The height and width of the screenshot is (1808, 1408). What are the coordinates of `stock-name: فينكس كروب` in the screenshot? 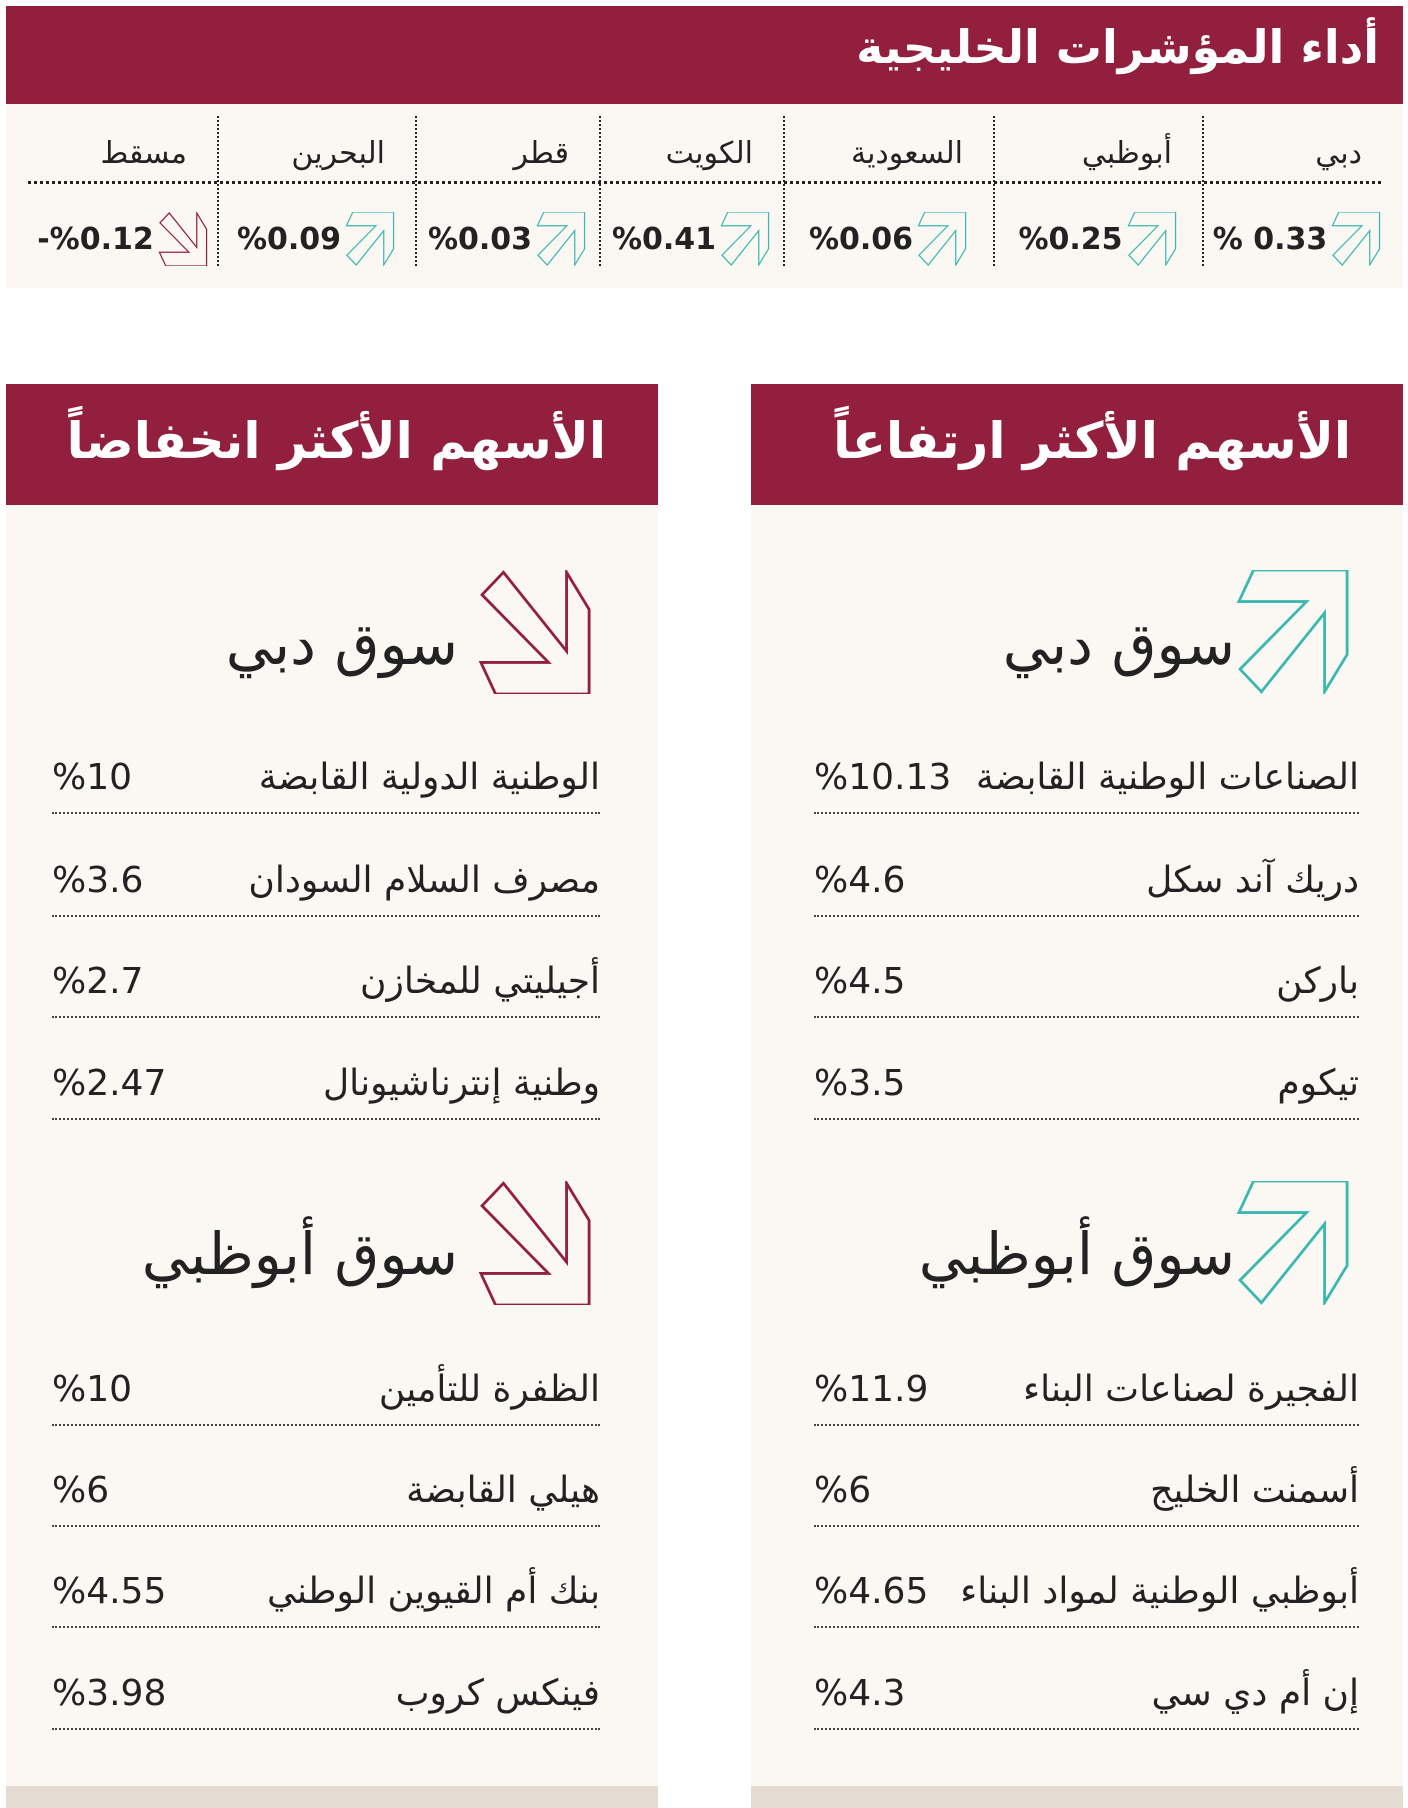 It's located at (497, 1693).